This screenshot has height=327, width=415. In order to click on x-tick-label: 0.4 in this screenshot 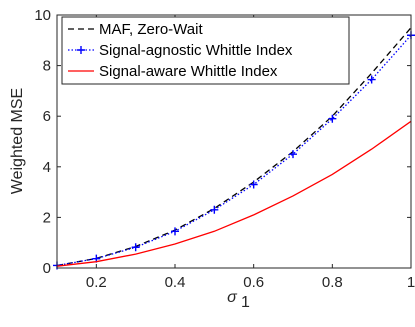, I will do `click(175, 282)`.